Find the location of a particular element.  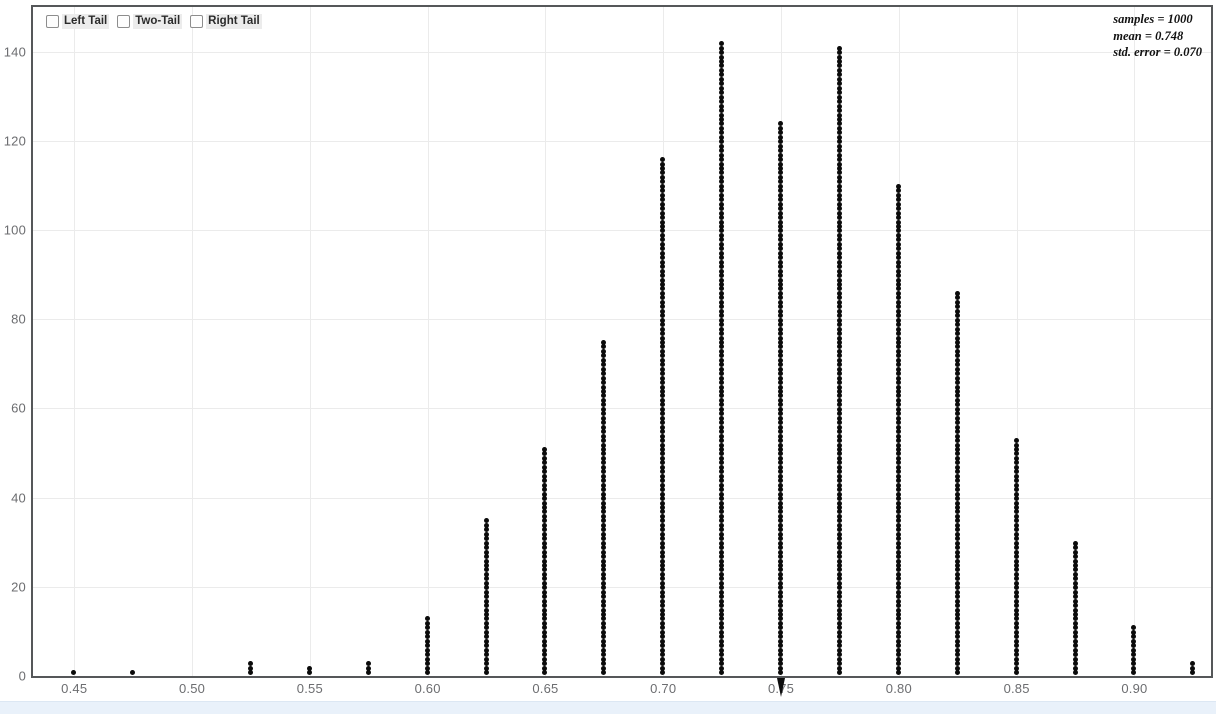

tail-option-two-tail: Two-Tail is located at coordinates (150, 21).